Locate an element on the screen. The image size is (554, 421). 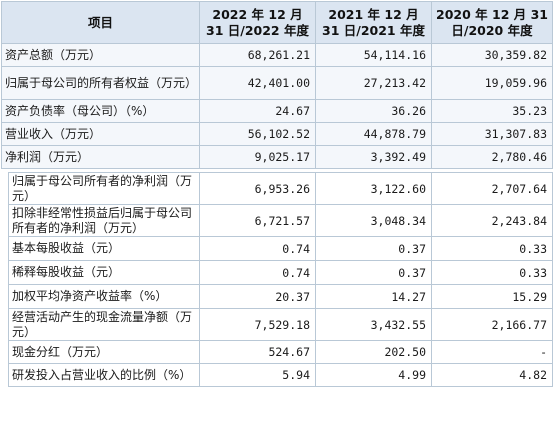
table-row: 净利润（万元） 9,025.17 3,392.49 2,780.46 is located at coordinates (277, 157).